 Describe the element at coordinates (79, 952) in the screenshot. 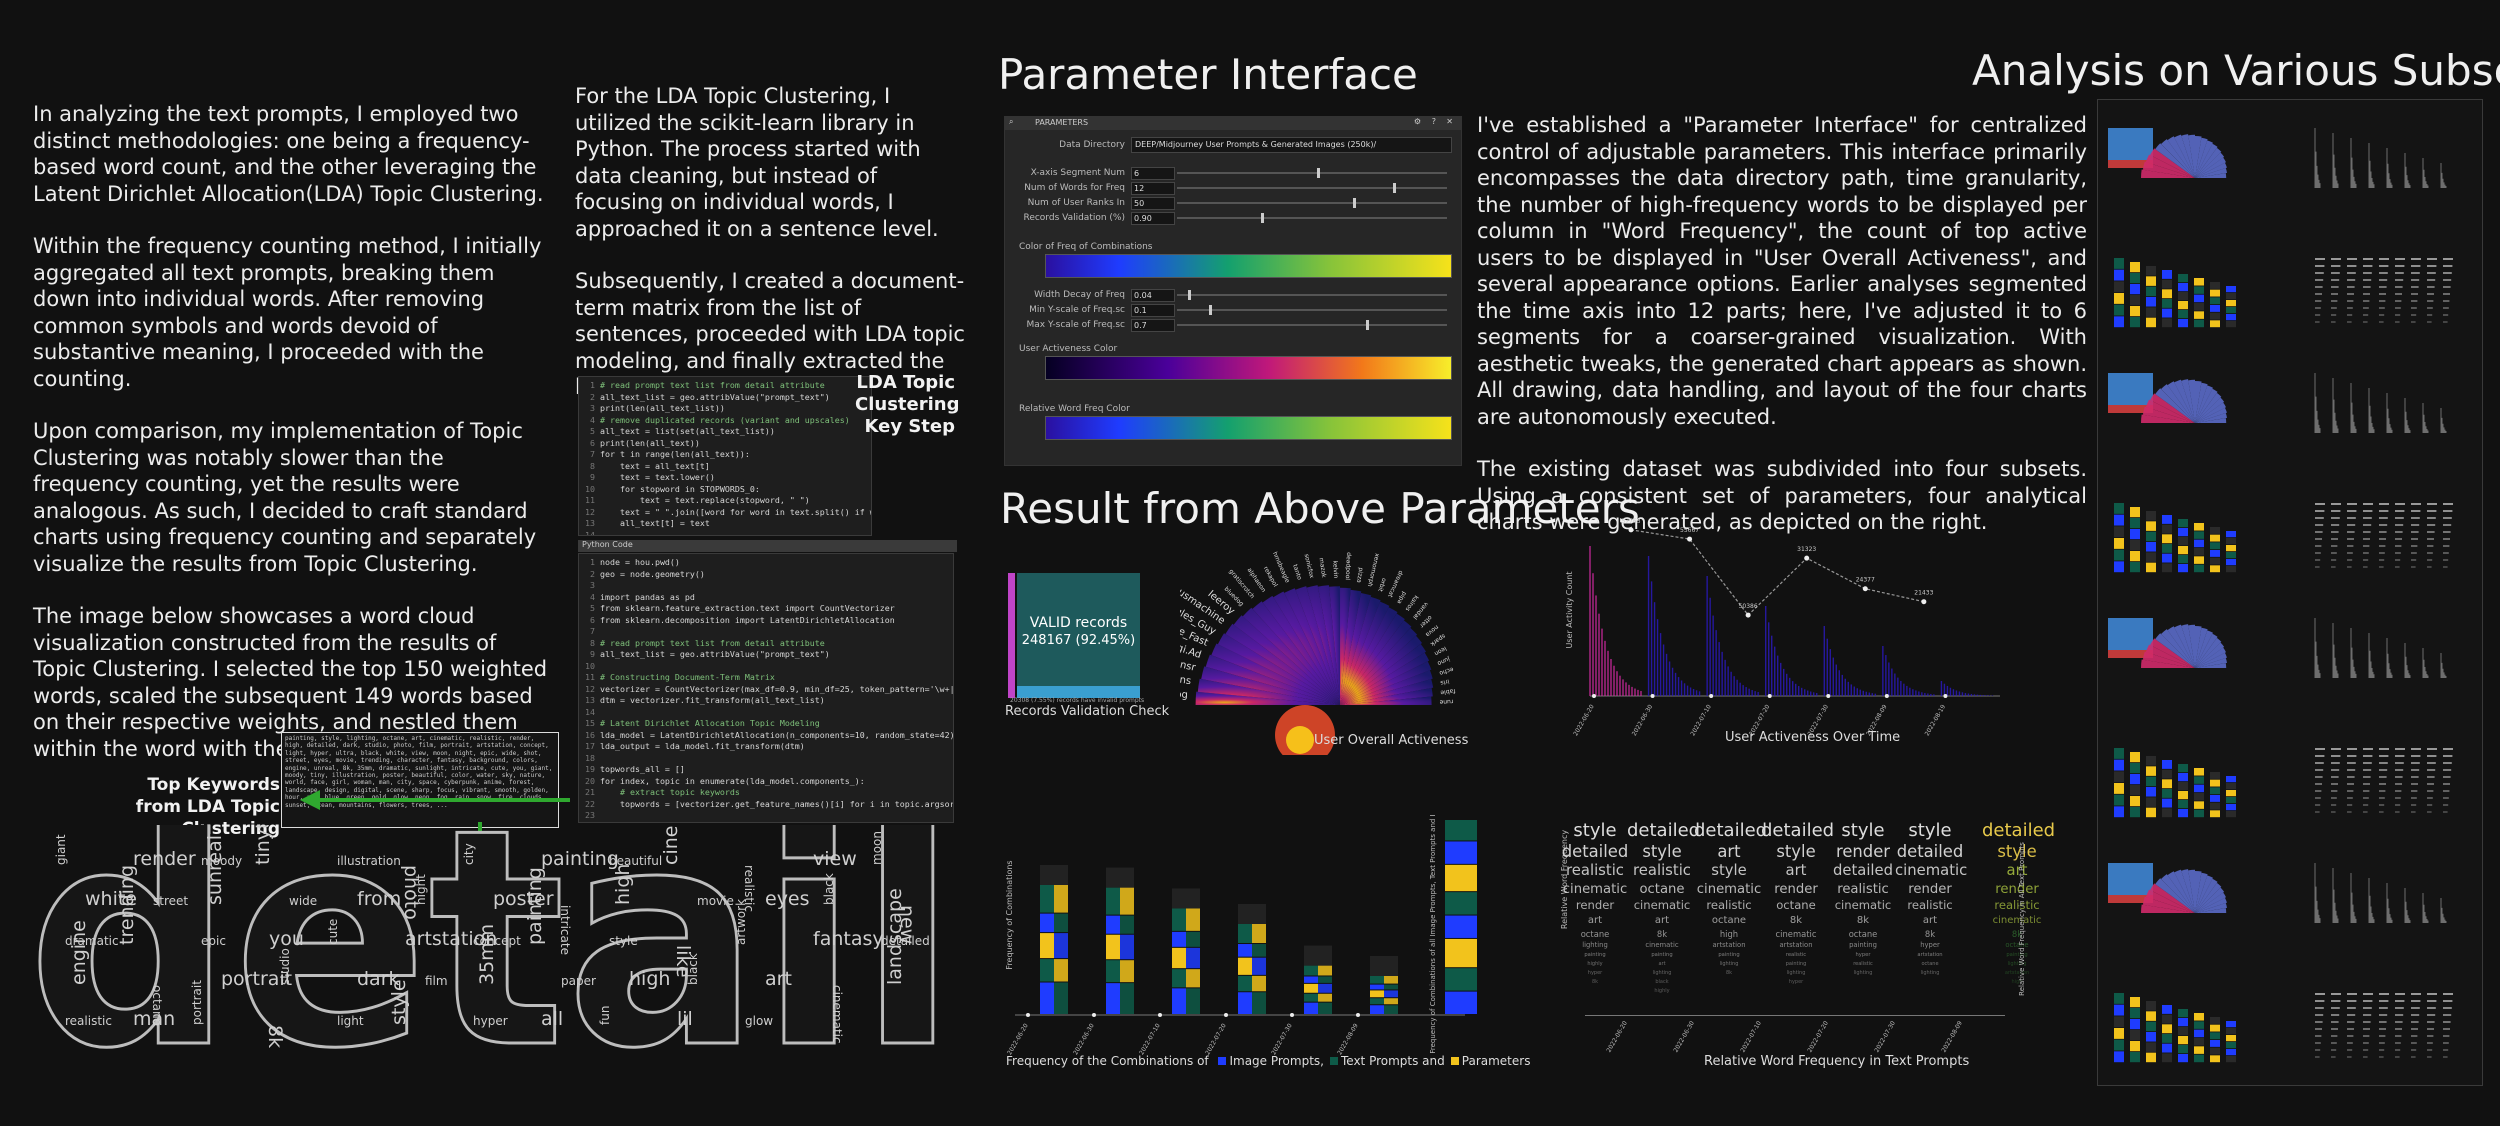

I see `word-cloud-word: engine` at that location.